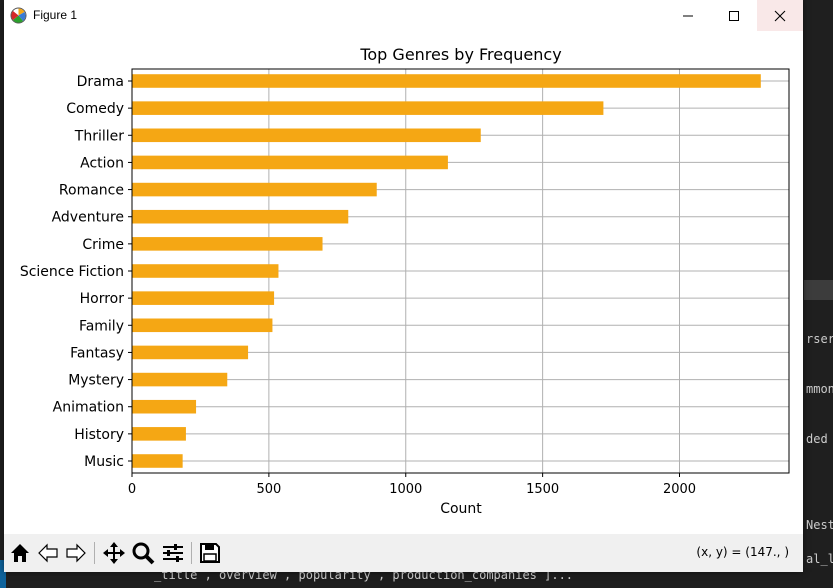 Image resolution: width=833 pixels, height=588 pixels. What do you see at coordinates (679, 489) in the screenshot?
I see `x-tick-label: 2000` at bounding box center [679, 489].